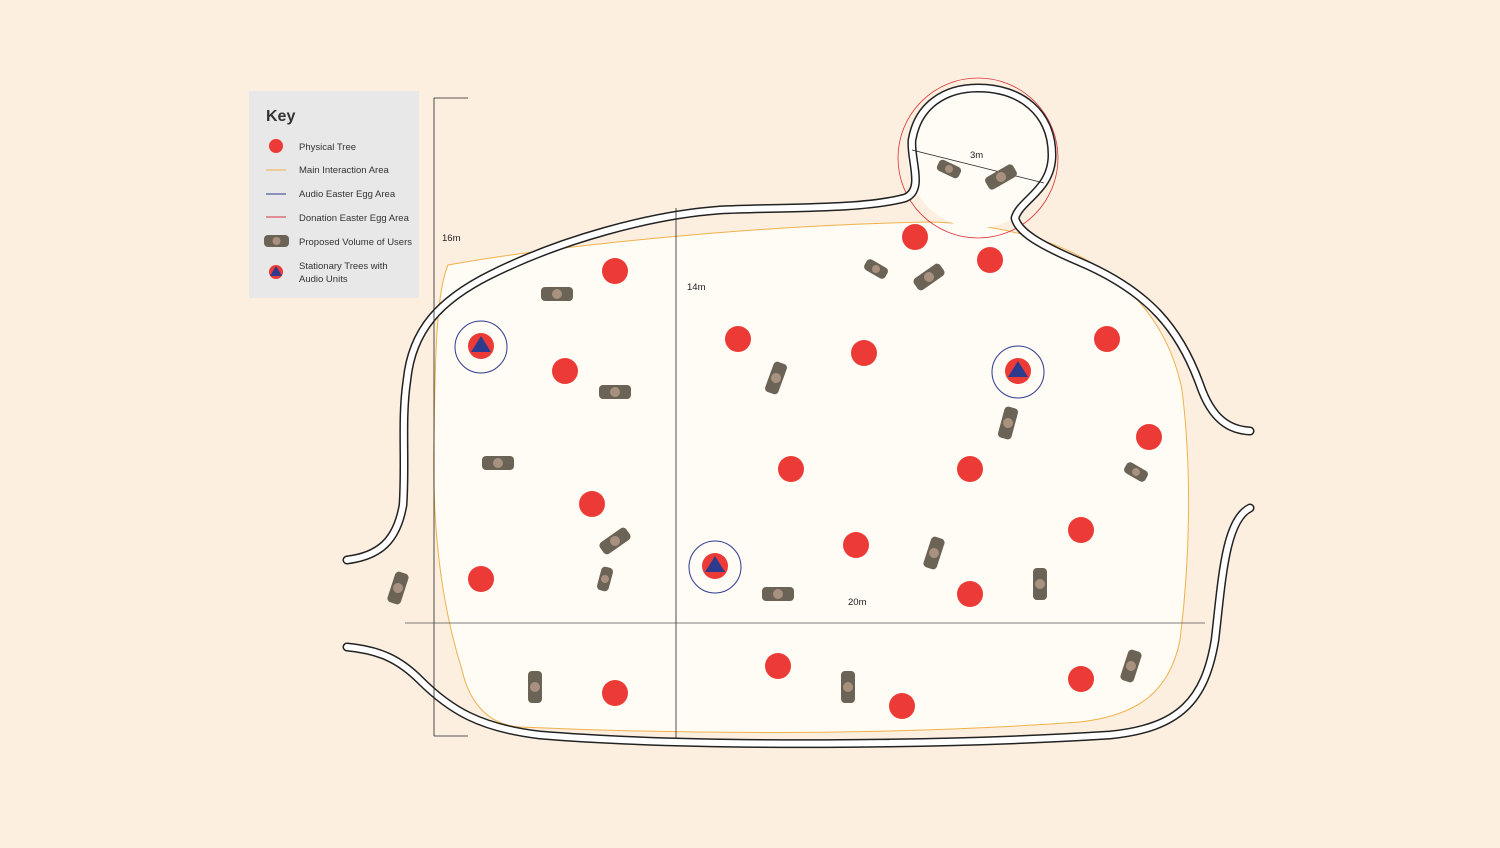  I want to click on width-dimension-label: 20m, so click(857, 602).